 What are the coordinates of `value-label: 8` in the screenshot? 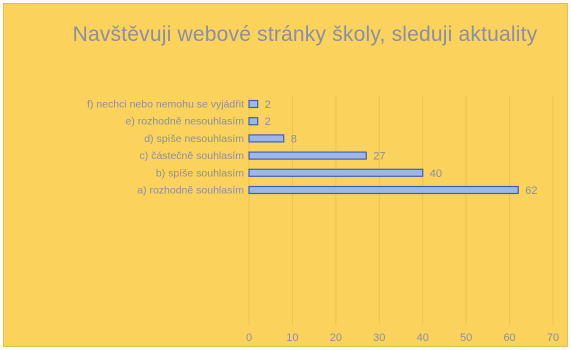 It's located at (294, 139).